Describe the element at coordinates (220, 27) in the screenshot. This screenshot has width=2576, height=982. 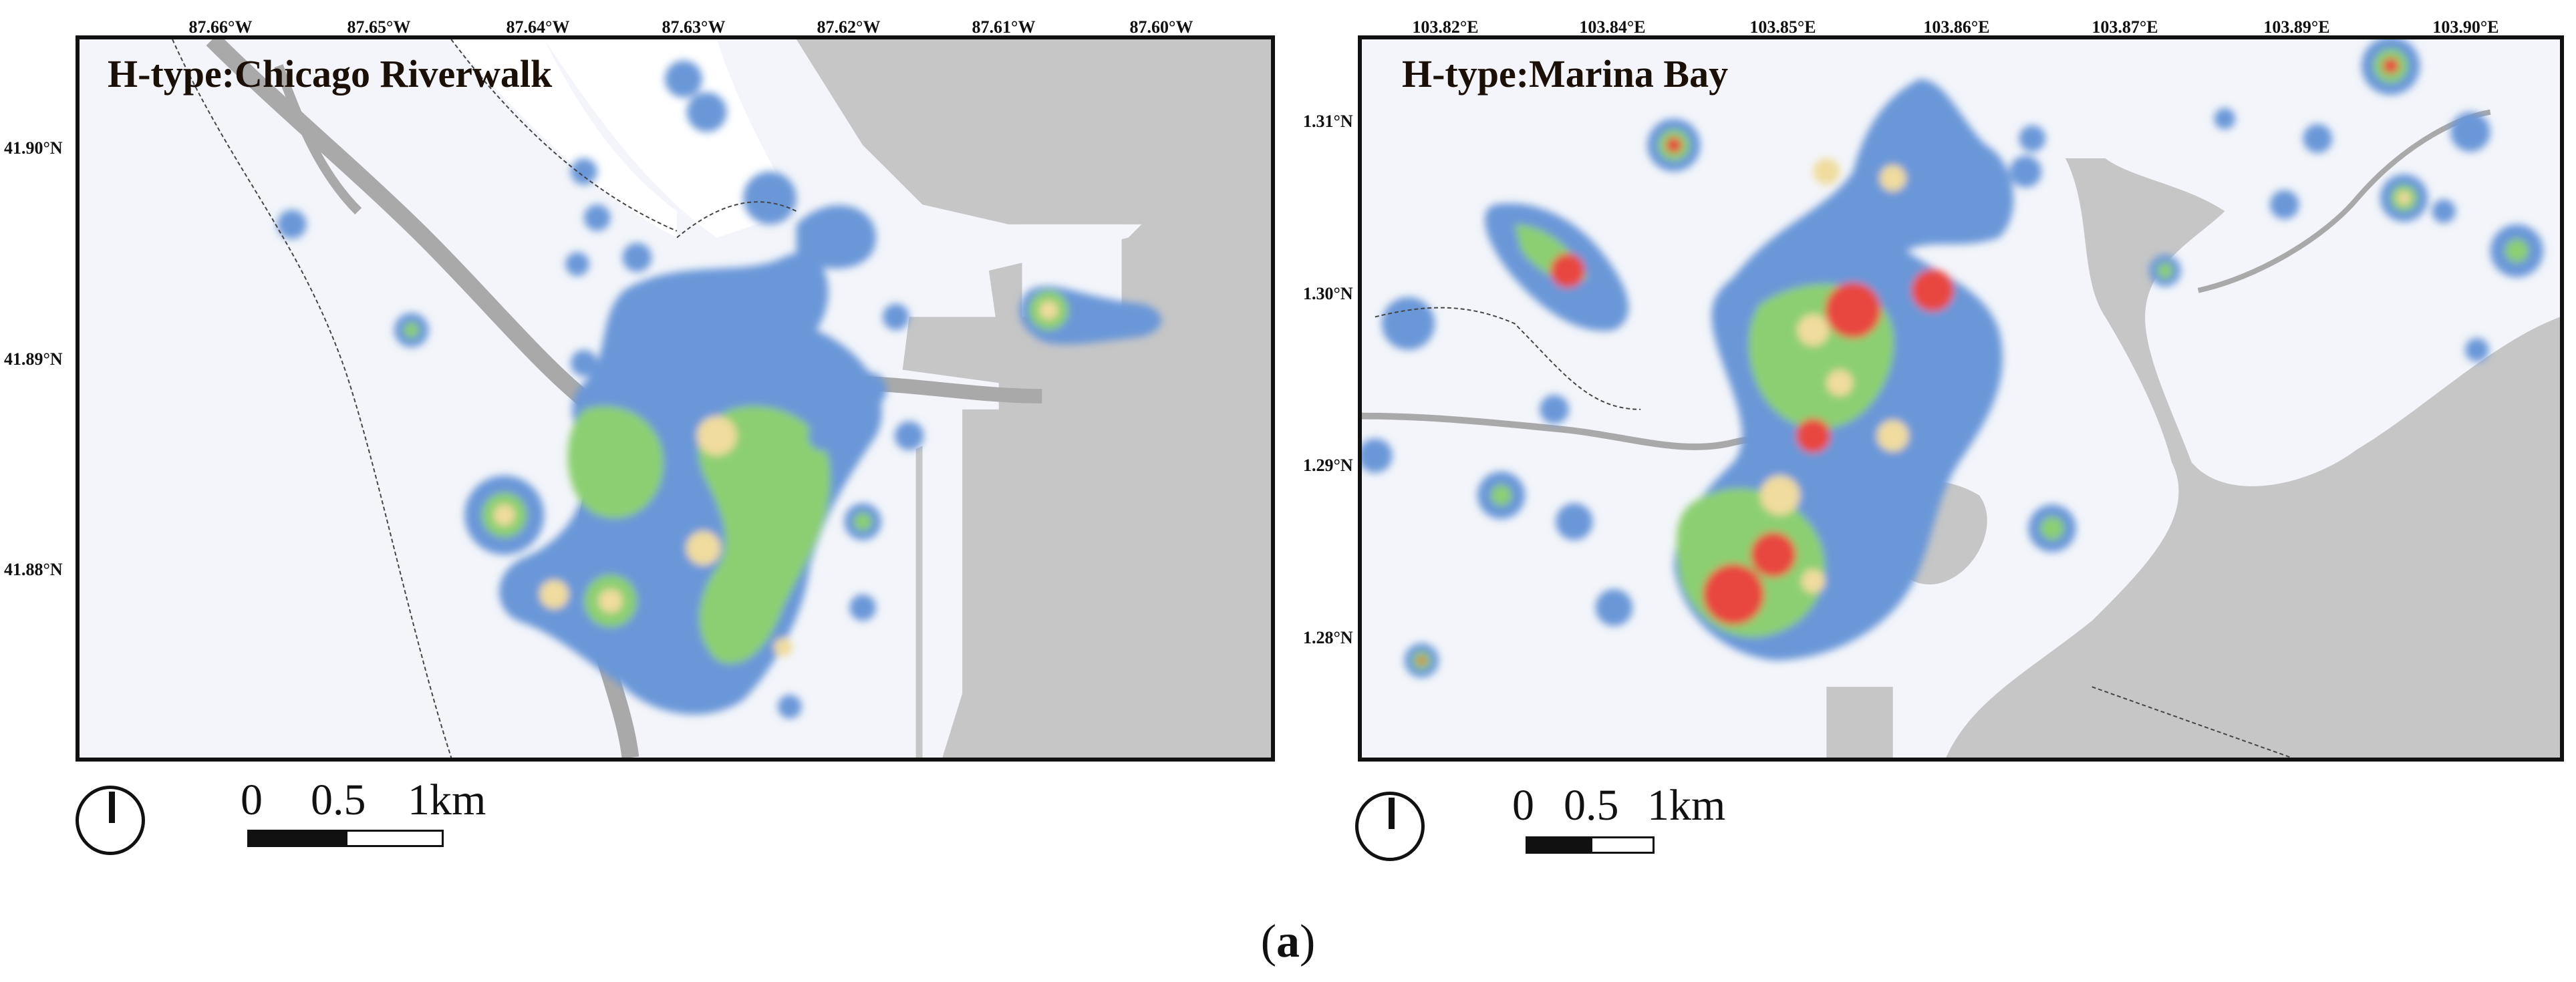
I see `lon-tick: 87.66°W` at that location.